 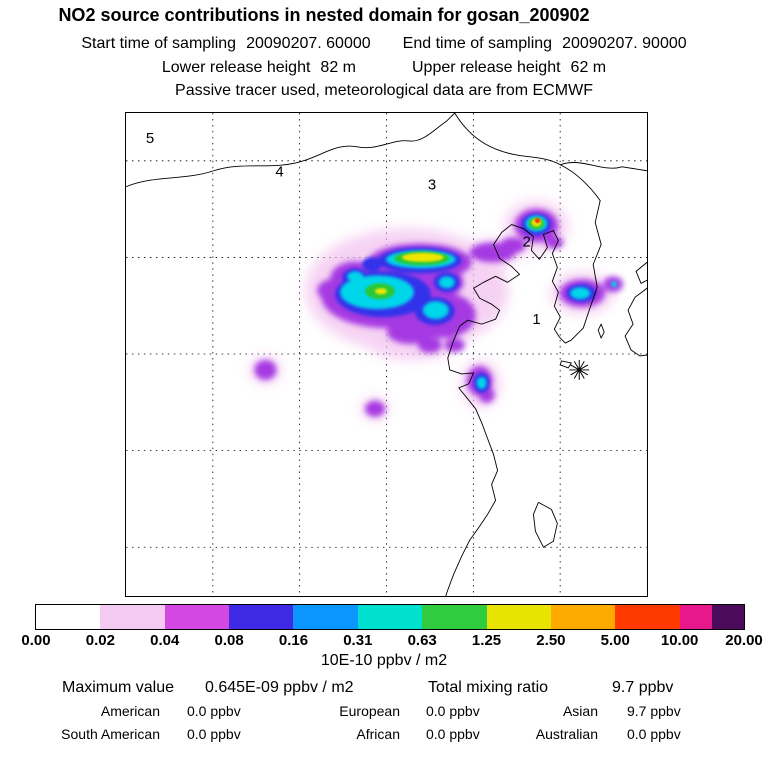 What do you see at coordinates (118, 687) in the screenshot?
I see `max-value-label: Maximum value` at bounding box center [118, 687].